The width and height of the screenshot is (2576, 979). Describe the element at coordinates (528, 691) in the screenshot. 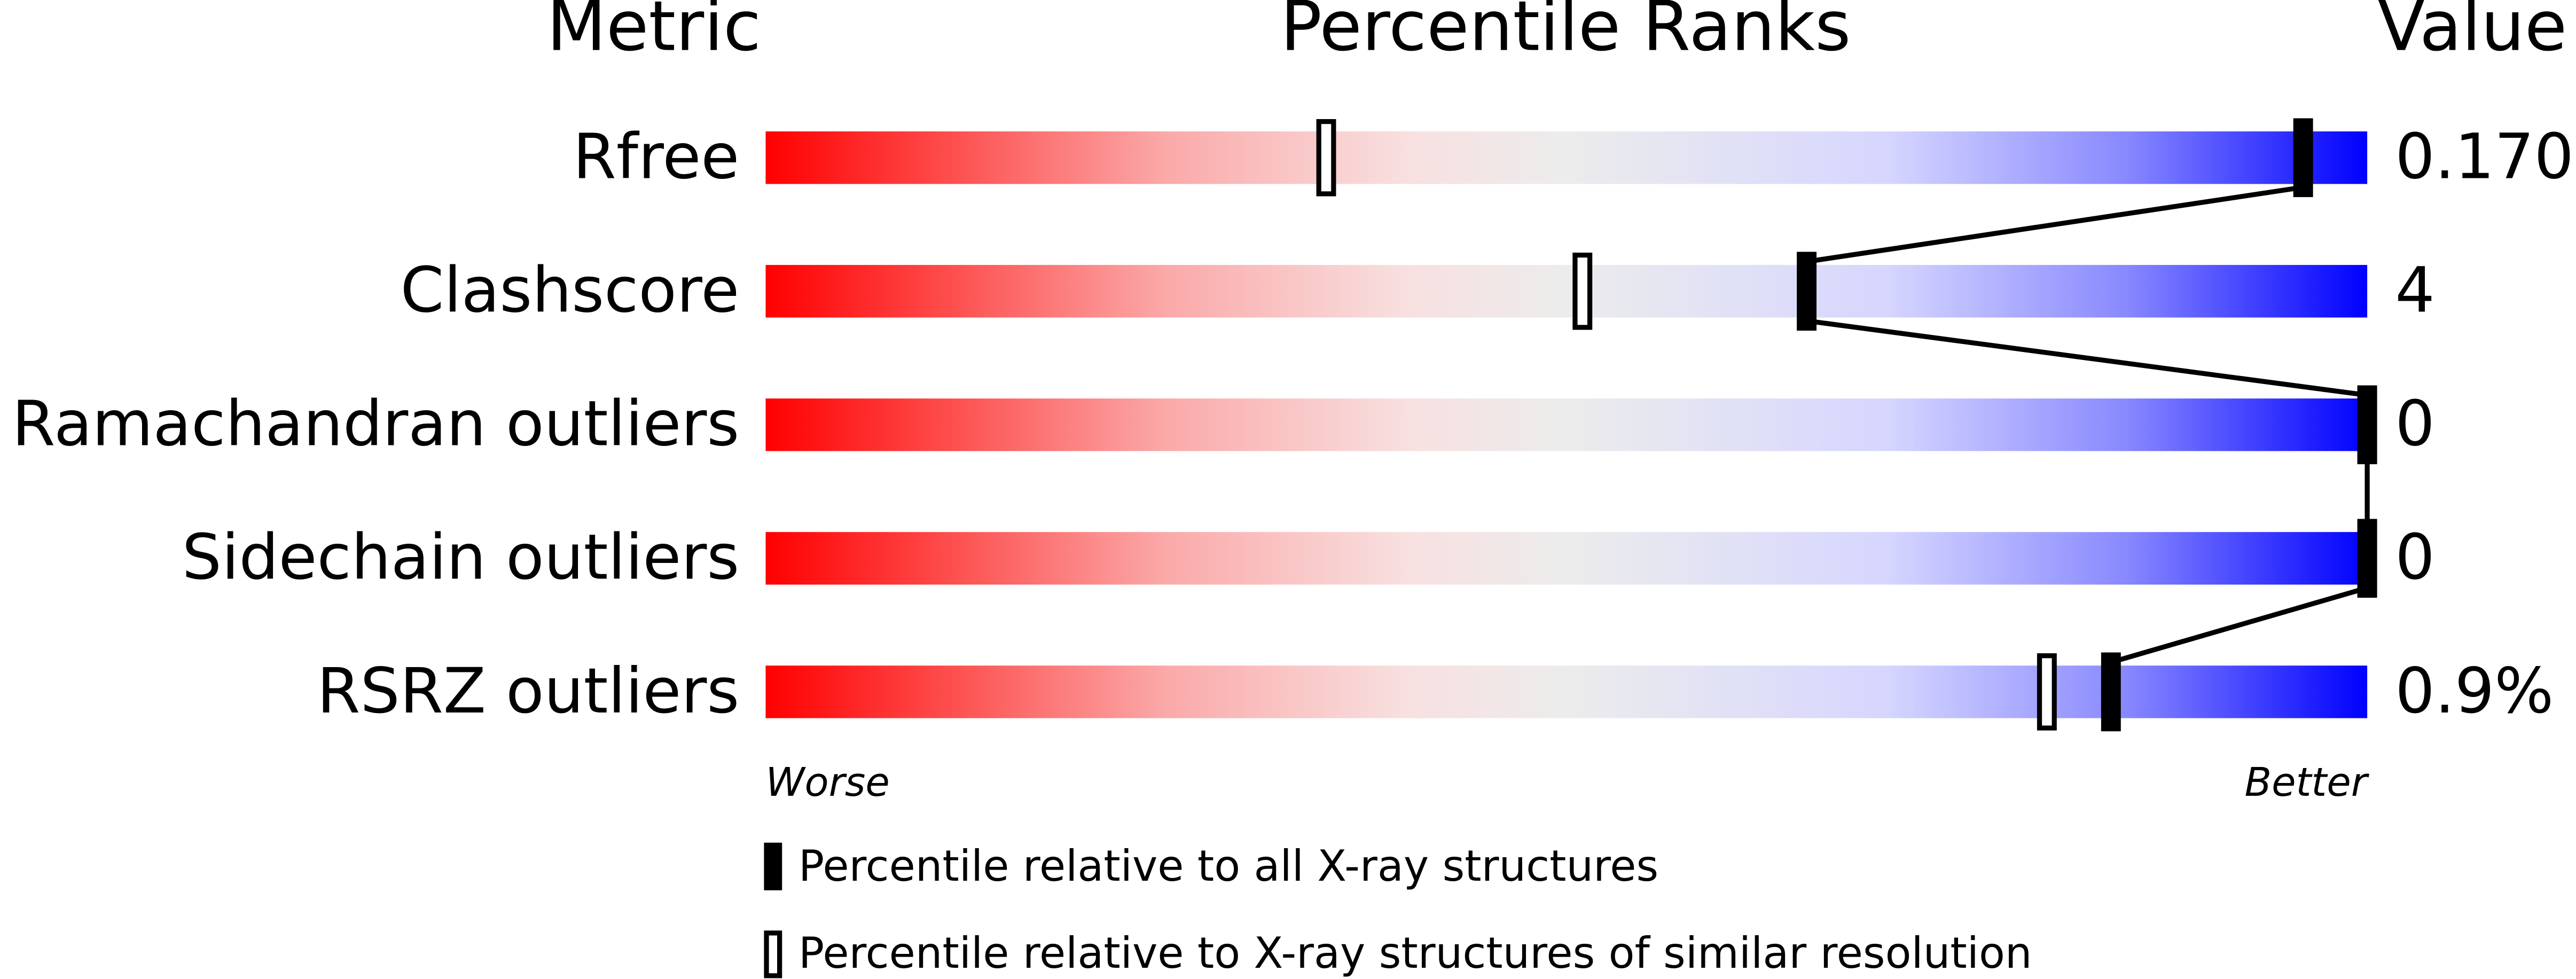

I see `metric-label: RSRZ outliers` at that location.